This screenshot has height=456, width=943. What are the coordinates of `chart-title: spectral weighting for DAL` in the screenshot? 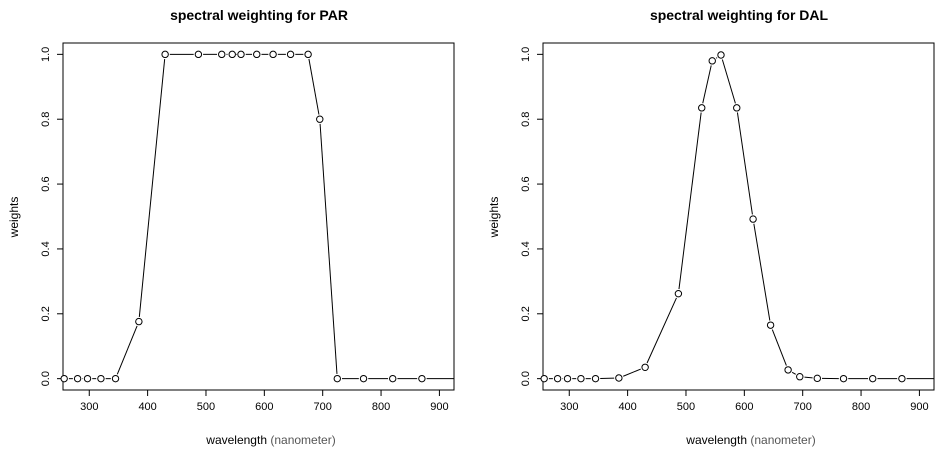 It's located at (739, 15).